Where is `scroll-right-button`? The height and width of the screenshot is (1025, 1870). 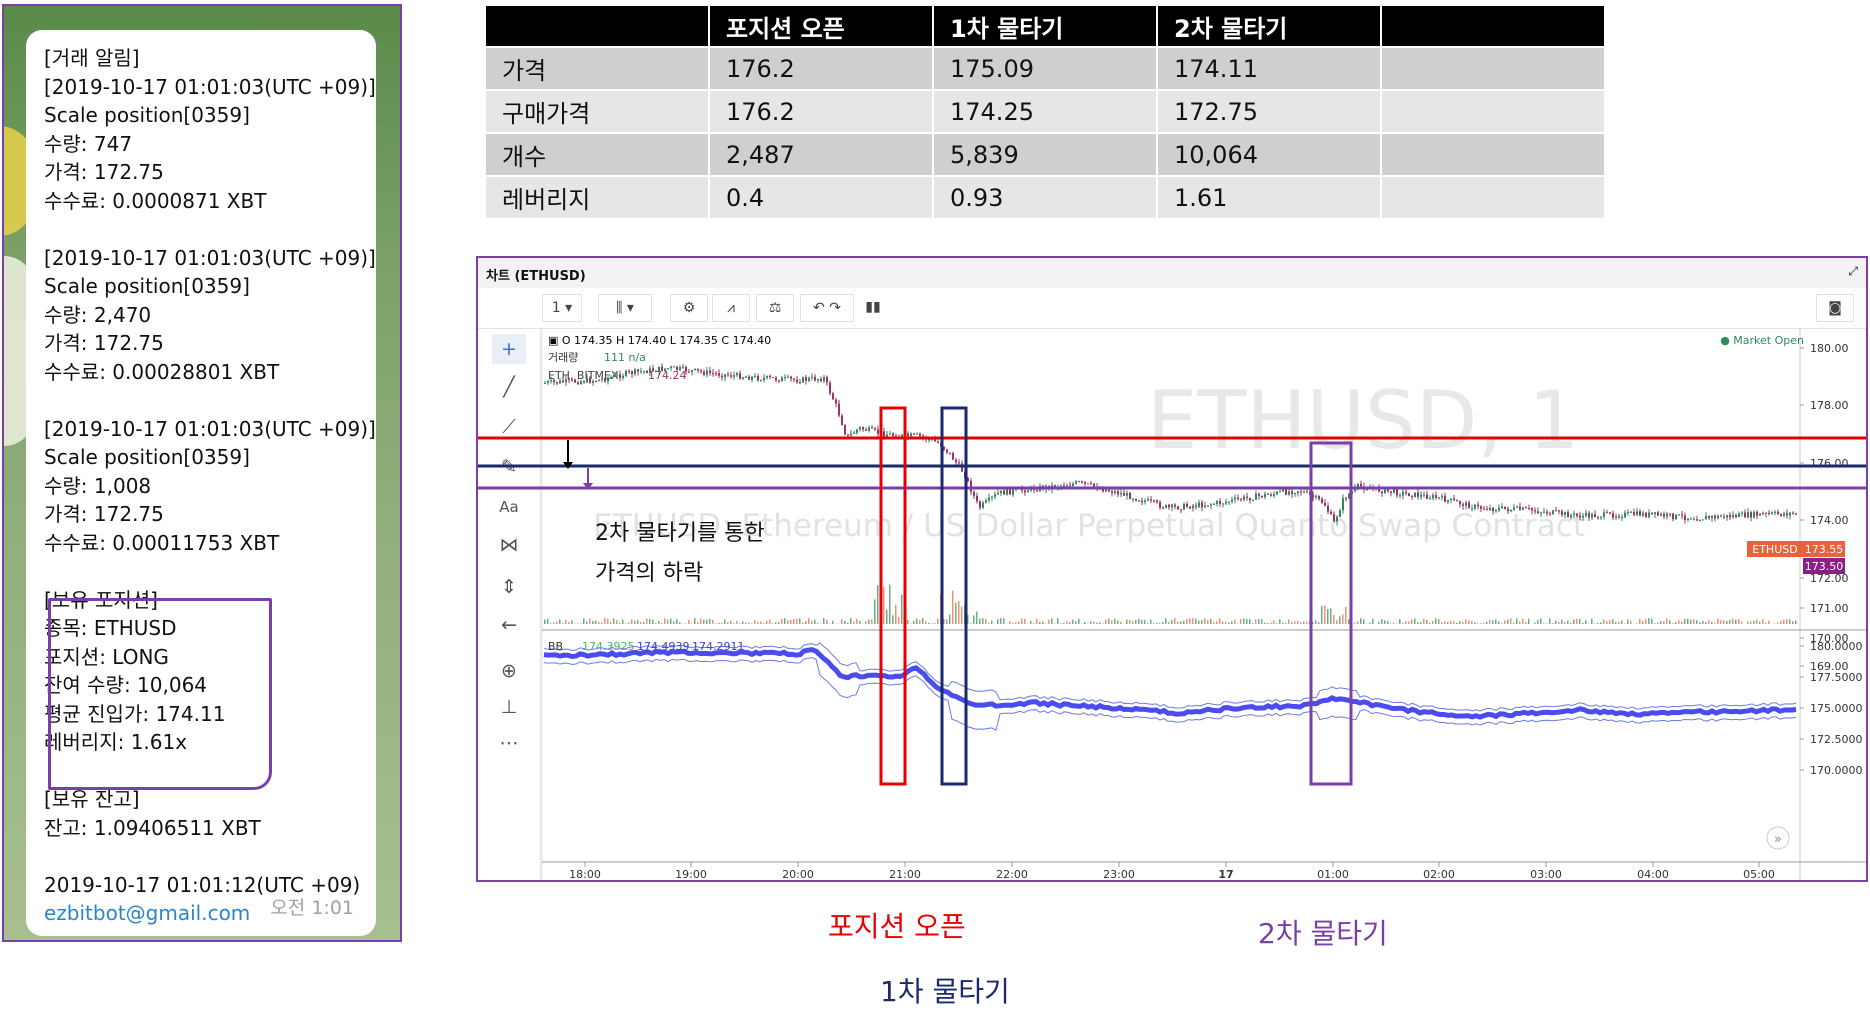
scroll-right-button is located at coordinates (1778, 838).